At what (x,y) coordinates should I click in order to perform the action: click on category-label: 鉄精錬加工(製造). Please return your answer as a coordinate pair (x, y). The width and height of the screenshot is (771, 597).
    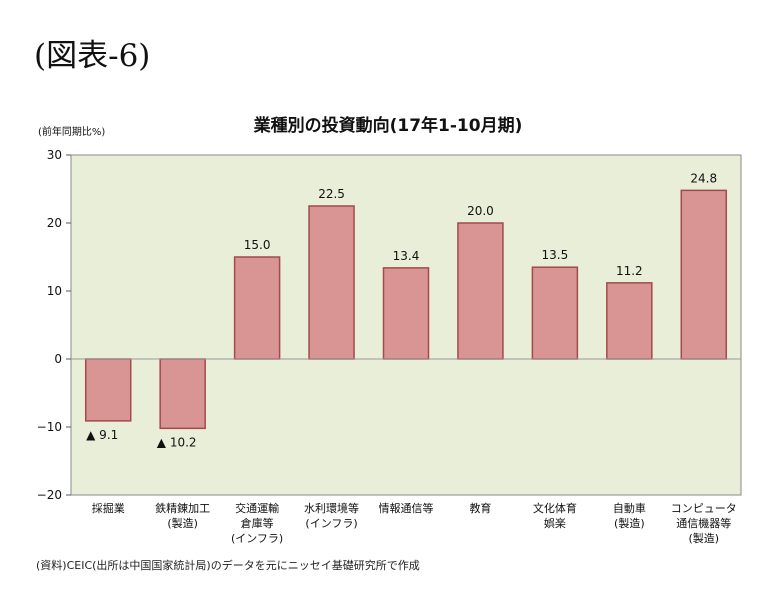
    Looking at the image, I should click on (182, 515).